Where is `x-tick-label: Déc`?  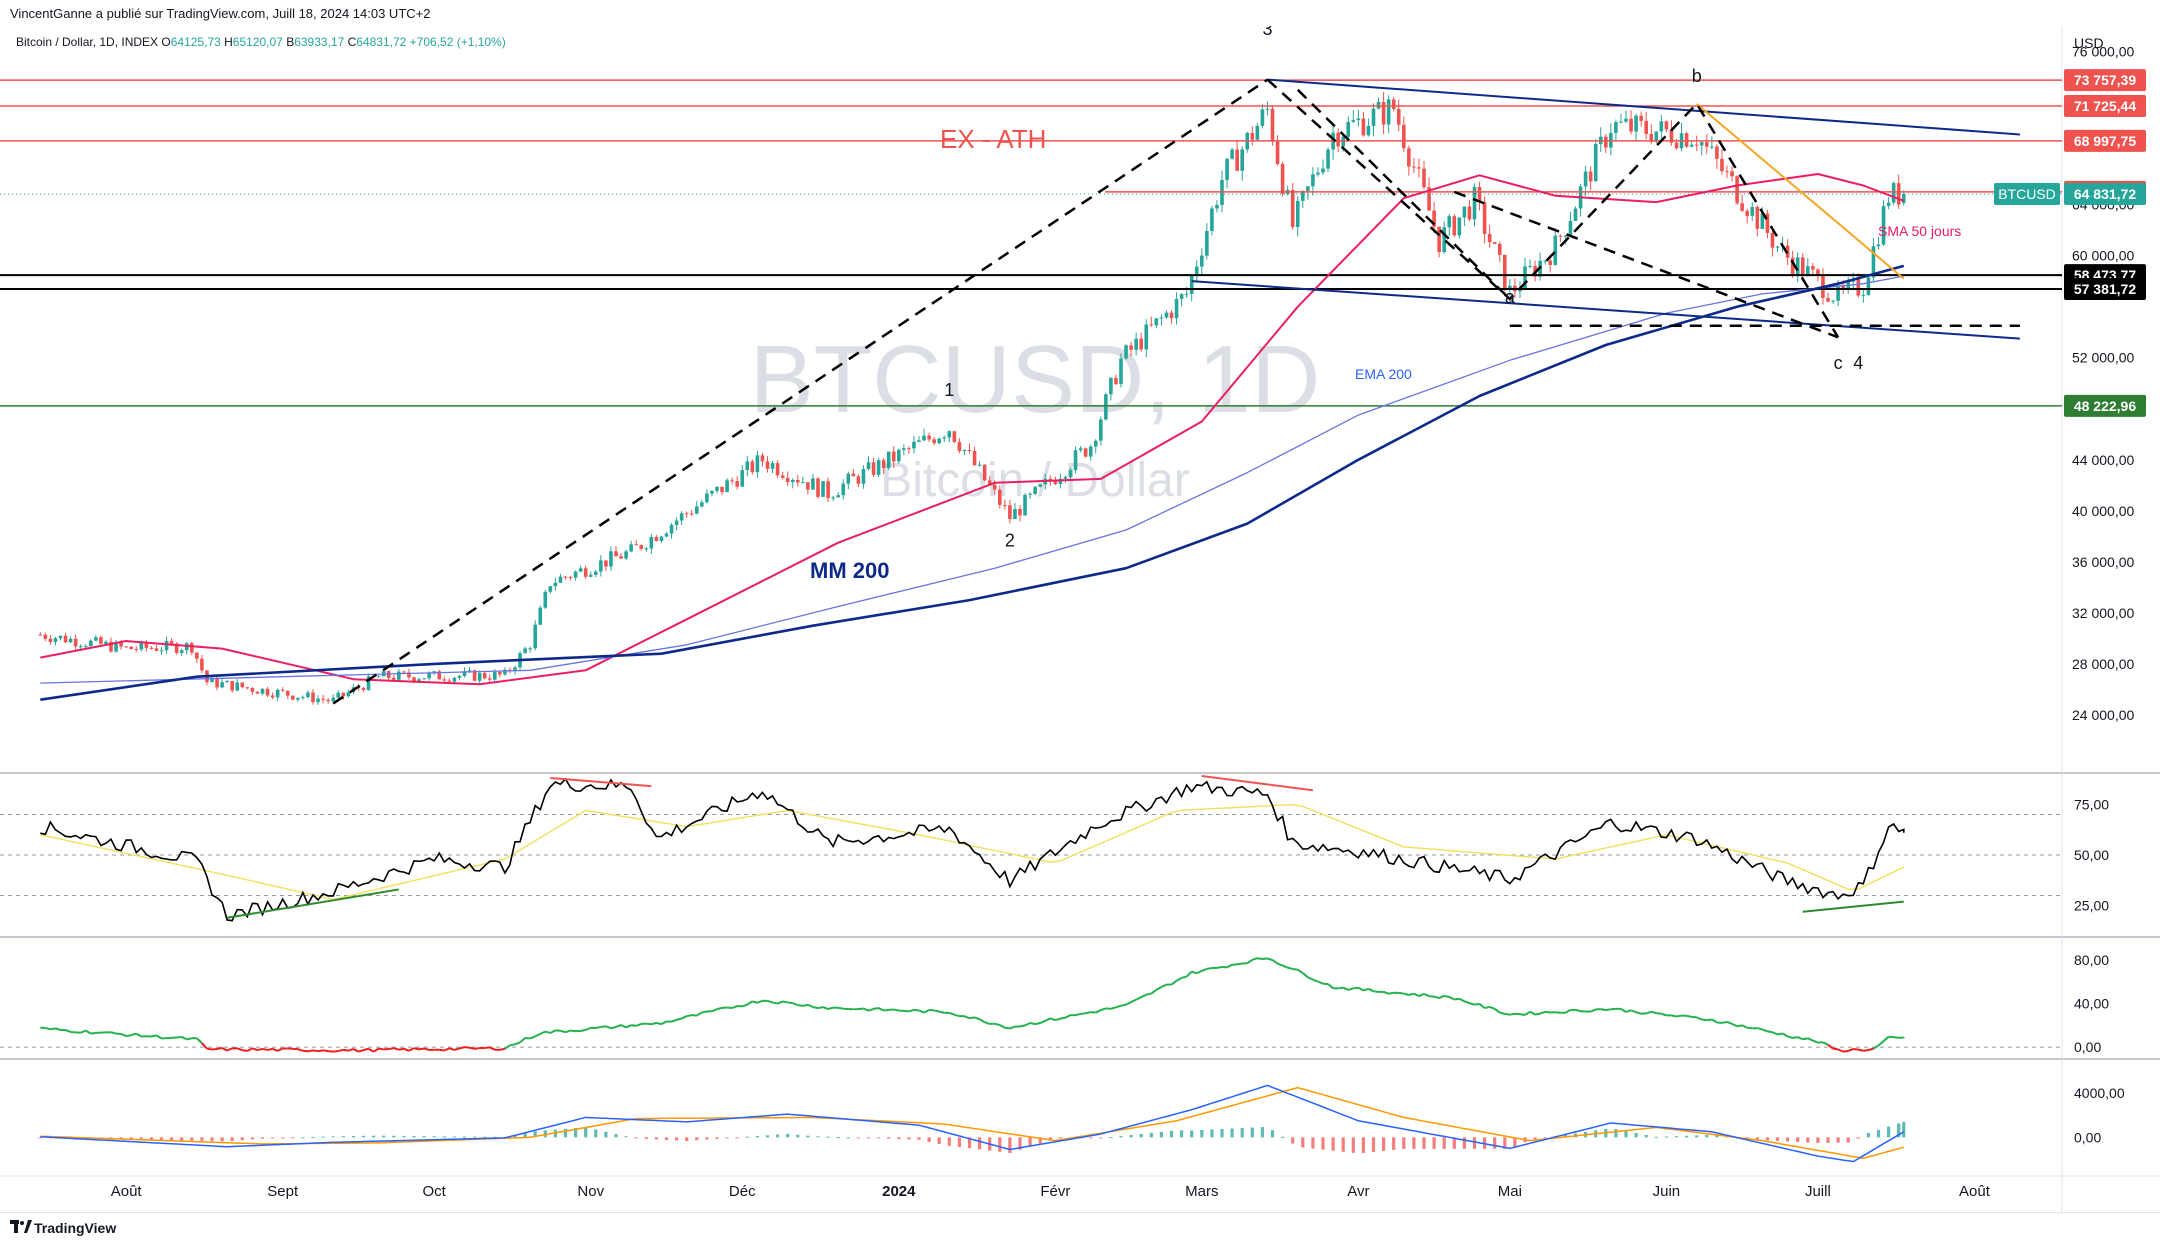 x-tick-label: Déc is located at coordinates (742, 1191).